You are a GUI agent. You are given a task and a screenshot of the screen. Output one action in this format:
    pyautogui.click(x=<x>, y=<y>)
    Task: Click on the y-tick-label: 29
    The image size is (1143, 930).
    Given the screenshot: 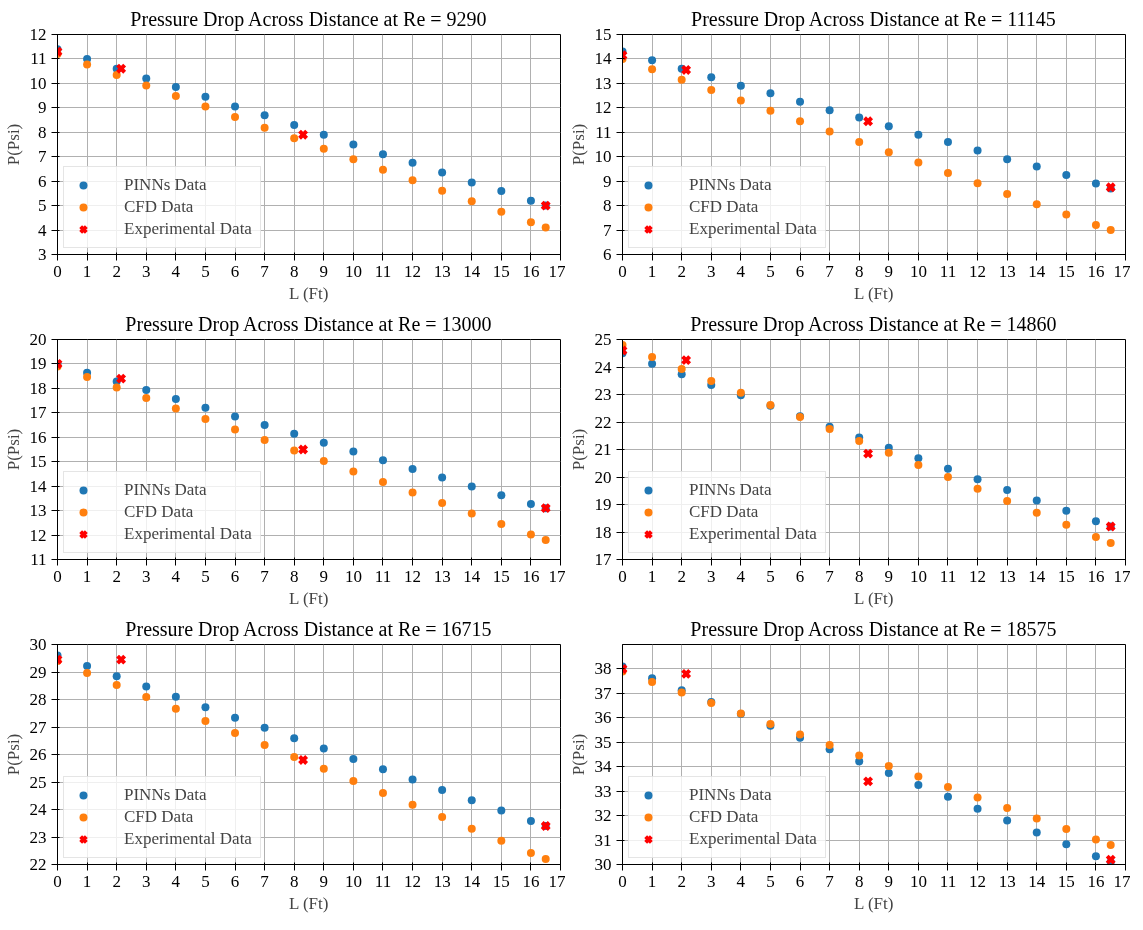 What is the action you would take?
    pyautogui.click(x=38, y=672)
    